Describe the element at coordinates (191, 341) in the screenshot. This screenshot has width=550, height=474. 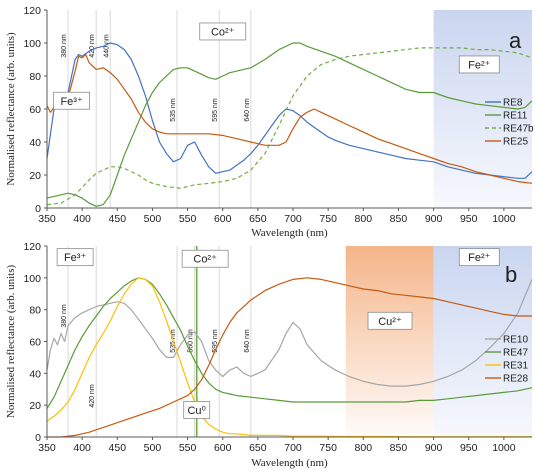
I see `marker-label: 560 nm` at that location.